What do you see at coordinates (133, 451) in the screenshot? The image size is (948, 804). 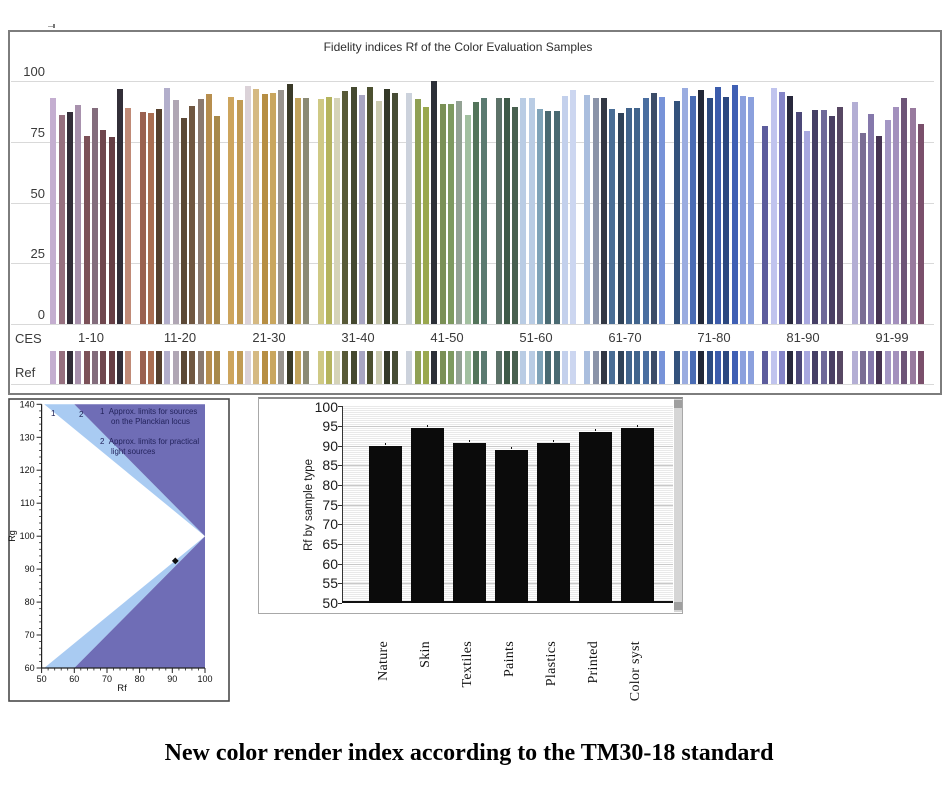 I see `svg-text: light sources` at bounding box center [133, 451].